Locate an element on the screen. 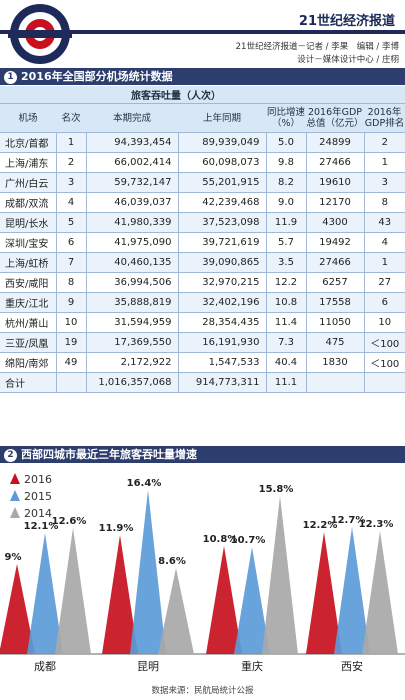  table-cell: 42,239,468 is located at coordinates (222, 202).